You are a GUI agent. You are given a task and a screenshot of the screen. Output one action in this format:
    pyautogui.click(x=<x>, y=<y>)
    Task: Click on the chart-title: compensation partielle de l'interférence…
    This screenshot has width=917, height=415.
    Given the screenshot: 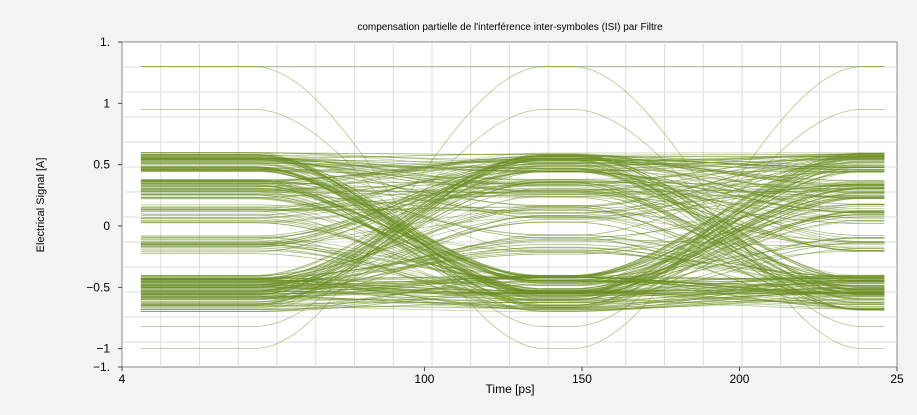 What is the action you would take?
    pyautogui.click(x=510, y=27)
    